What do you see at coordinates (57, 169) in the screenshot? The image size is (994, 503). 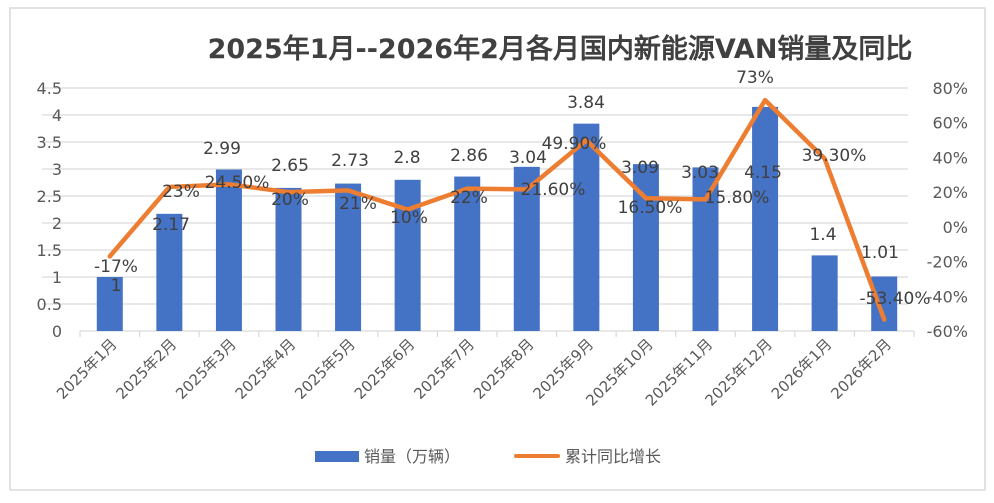 I see `y-left-tick-label: 3` at bounding box center [57, 169].